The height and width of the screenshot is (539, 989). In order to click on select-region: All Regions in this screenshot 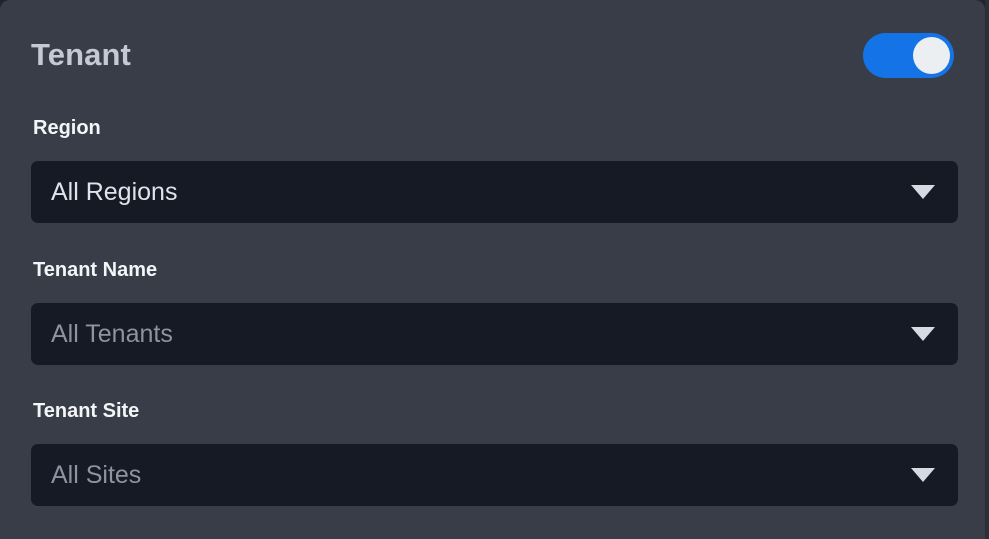, I will do `click(494, 192)`.